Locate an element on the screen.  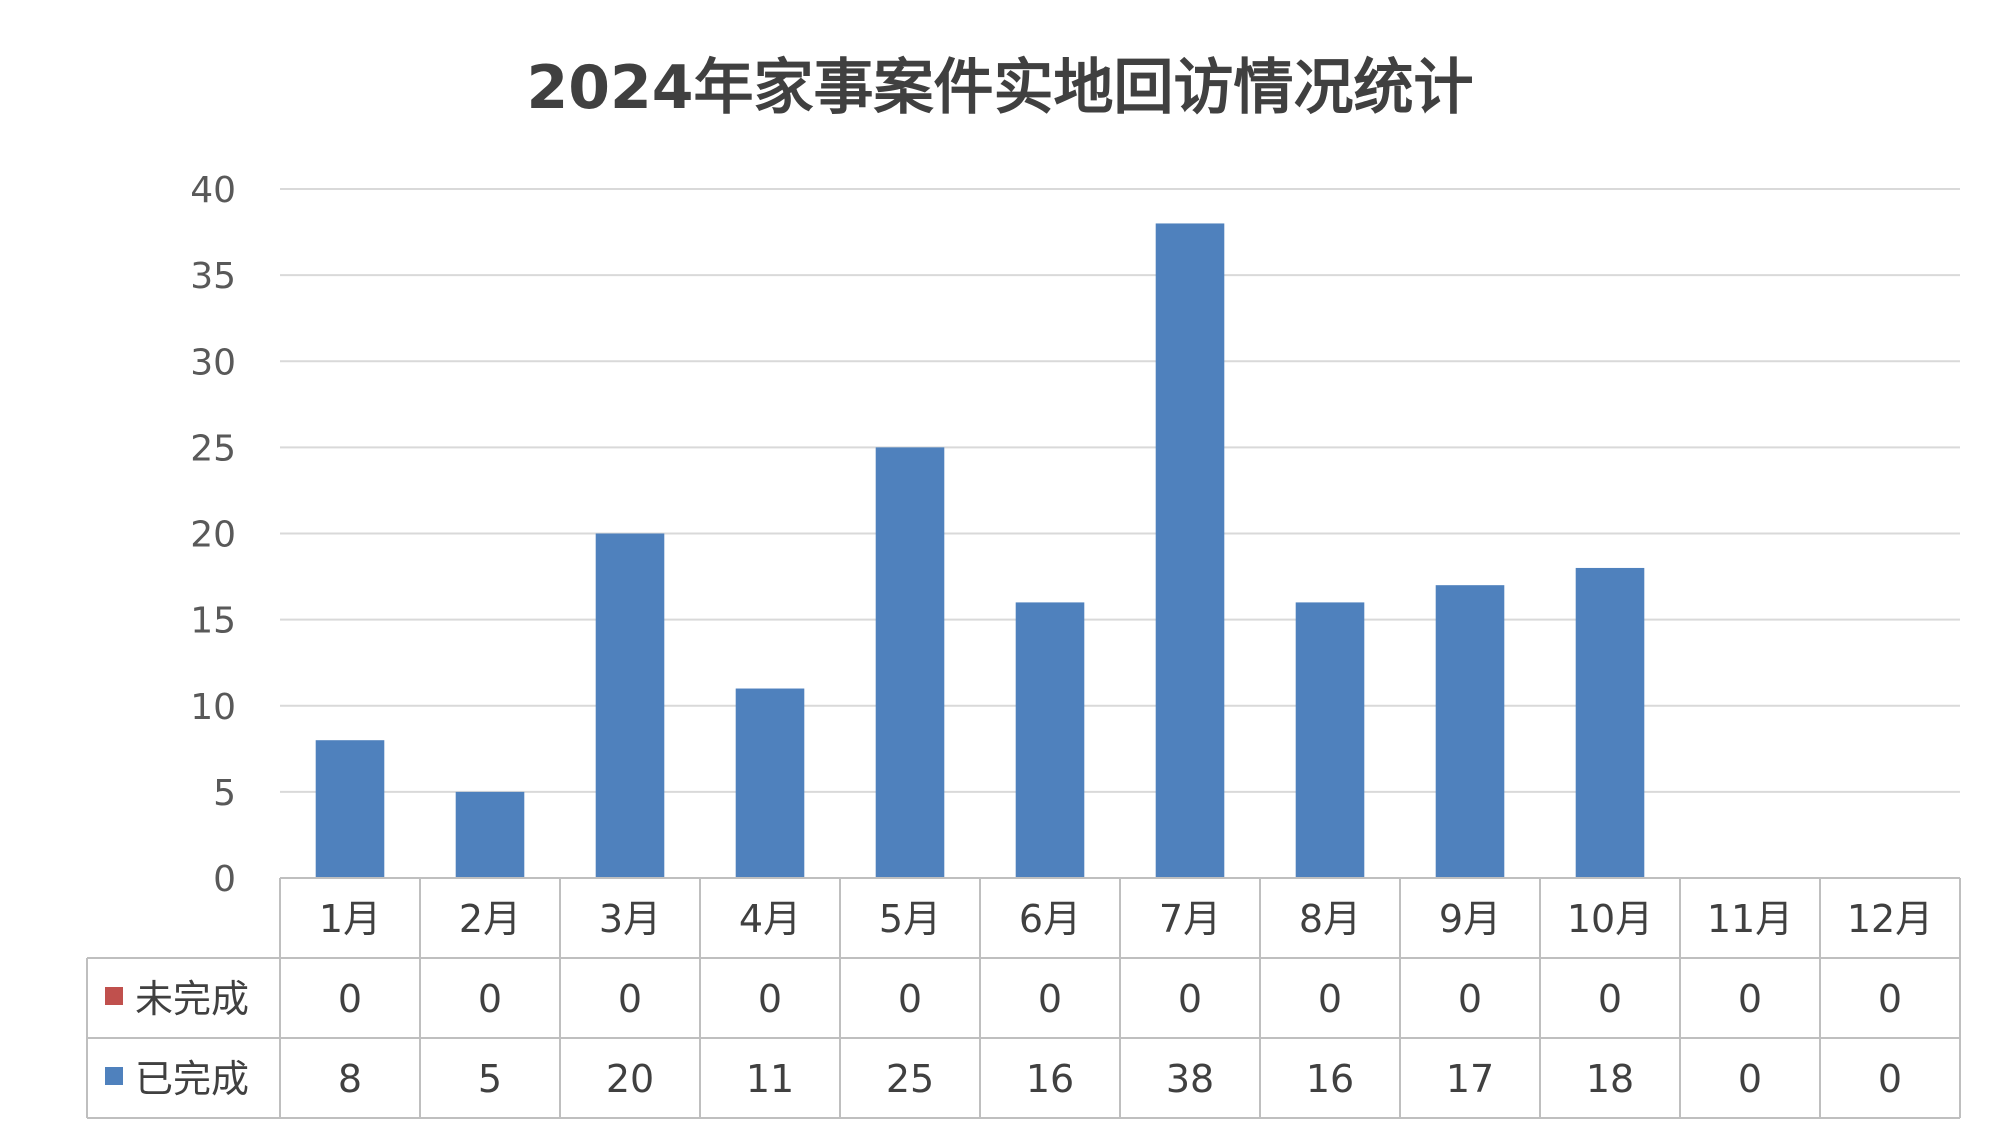
x-tick-label: 8月 is located at coordinates (1330, 919).